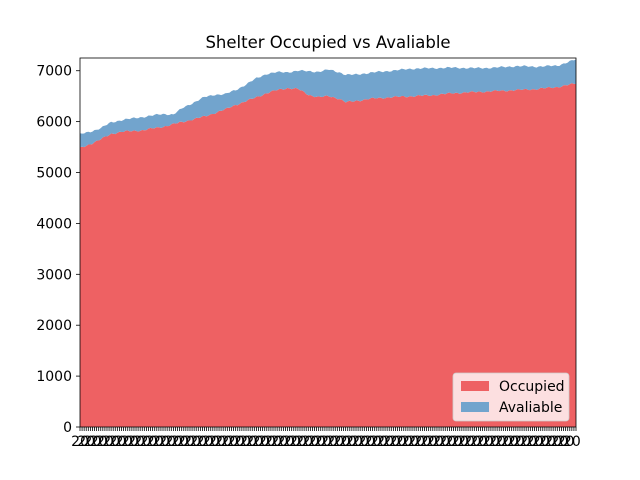  What do you see at coordinates (54, 377) in the screenshot?
I see `y-tick-label: 1000` at bounding box center [54, 377].